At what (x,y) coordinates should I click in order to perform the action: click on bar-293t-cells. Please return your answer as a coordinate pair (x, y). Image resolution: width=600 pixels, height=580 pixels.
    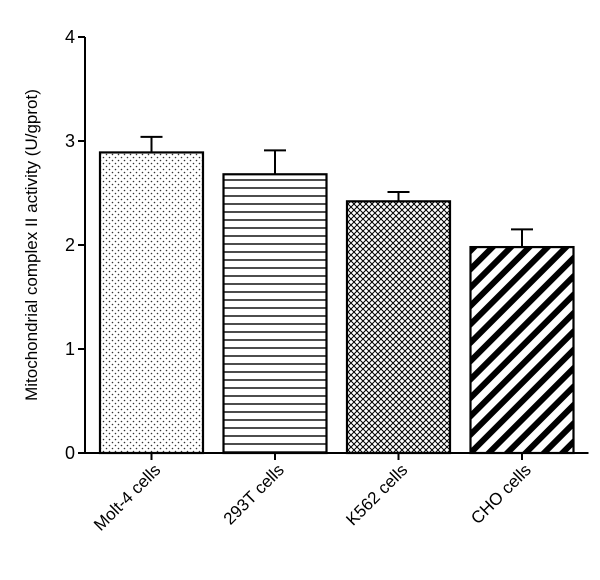
    Looking at the image, I should click on (275, 314).